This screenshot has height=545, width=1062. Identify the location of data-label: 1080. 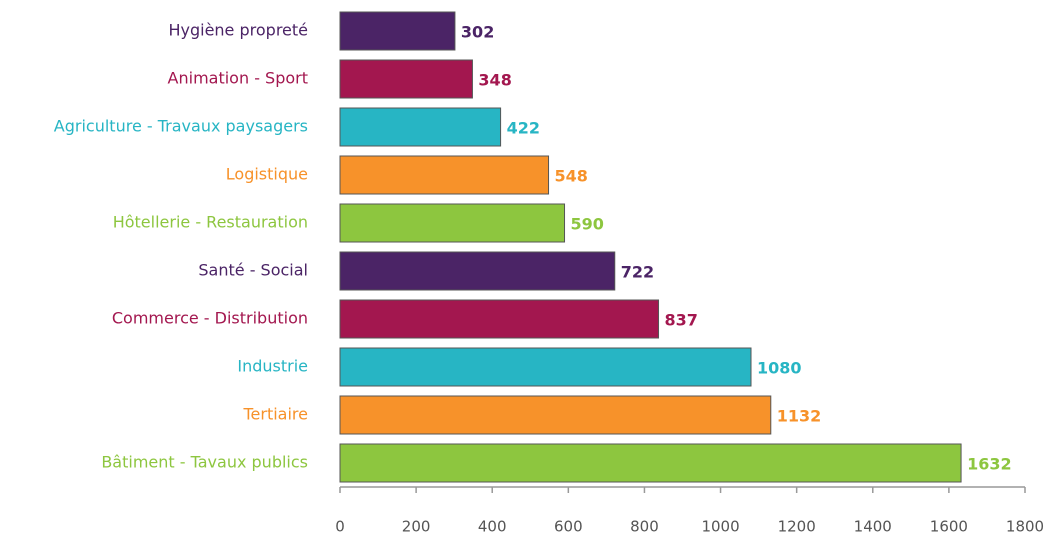
(779, 368).